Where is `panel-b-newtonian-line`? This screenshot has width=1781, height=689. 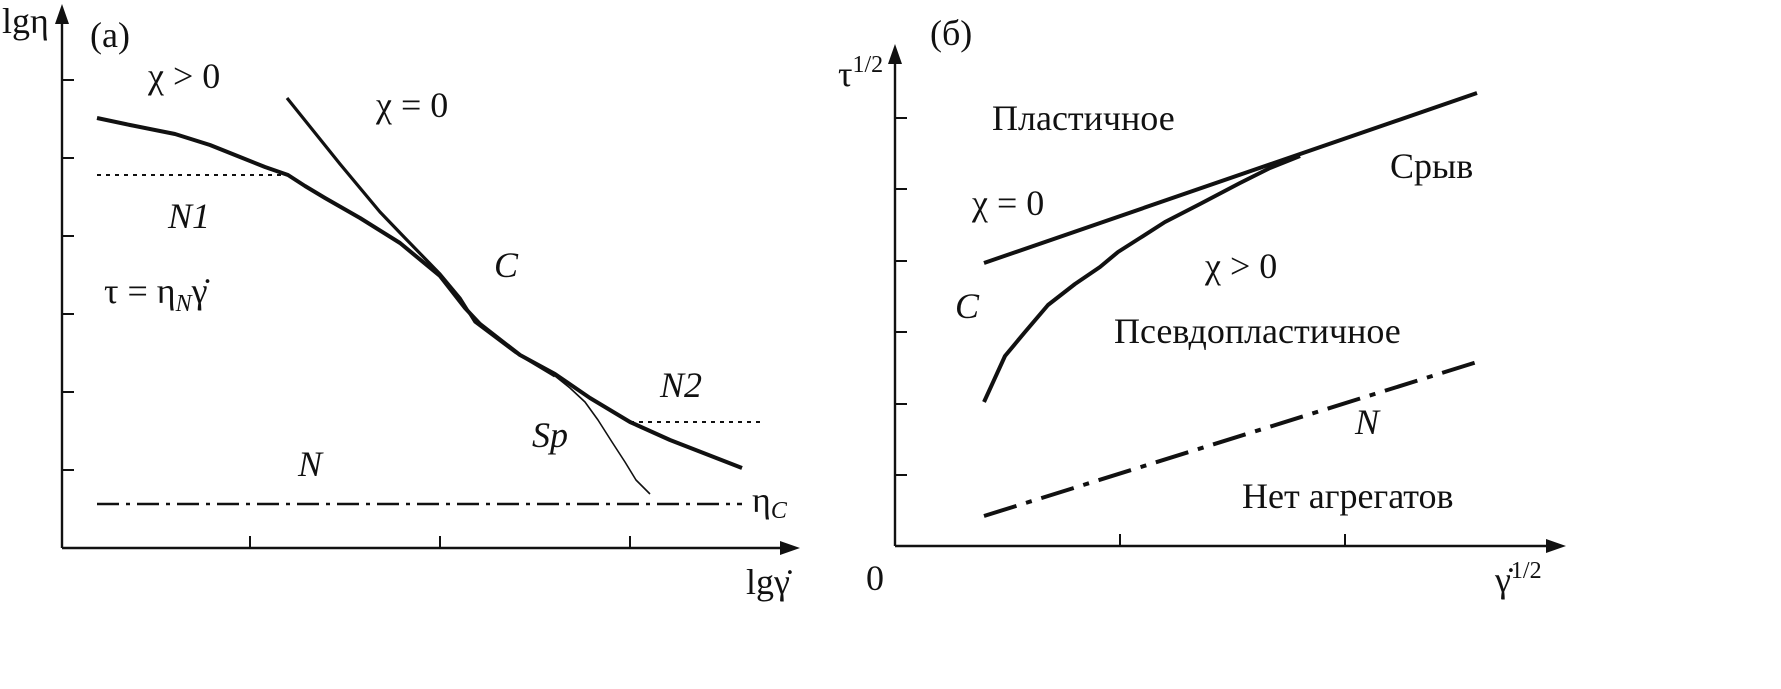
panel-b-newtonian-line is located at coordinates (1230, 439).